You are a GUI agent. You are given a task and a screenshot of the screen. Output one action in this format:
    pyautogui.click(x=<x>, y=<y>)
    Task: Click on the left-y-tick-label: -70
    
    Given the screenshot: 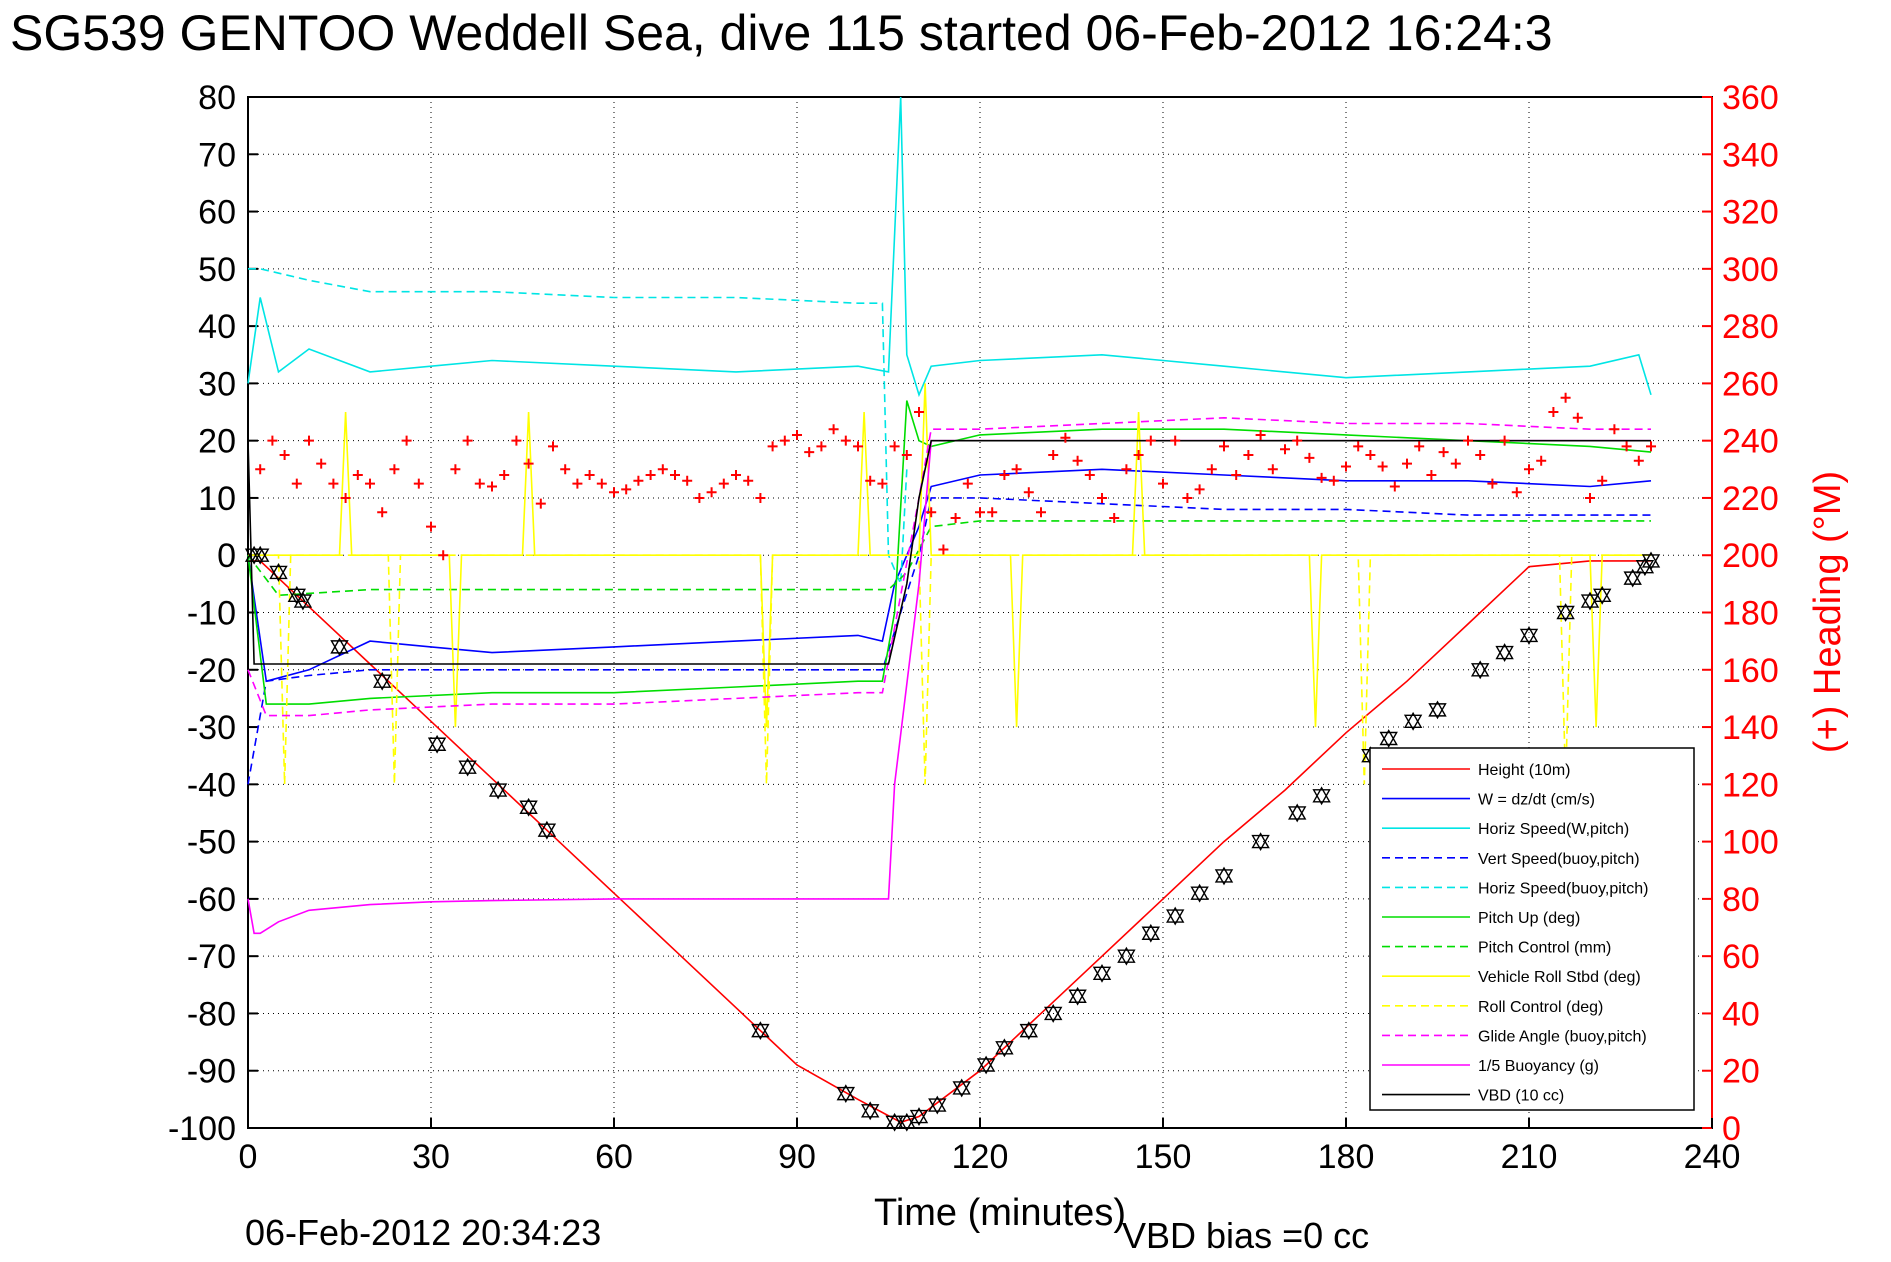 What is the action you would take?
    pyautogui.click(x=211, y=957)
    